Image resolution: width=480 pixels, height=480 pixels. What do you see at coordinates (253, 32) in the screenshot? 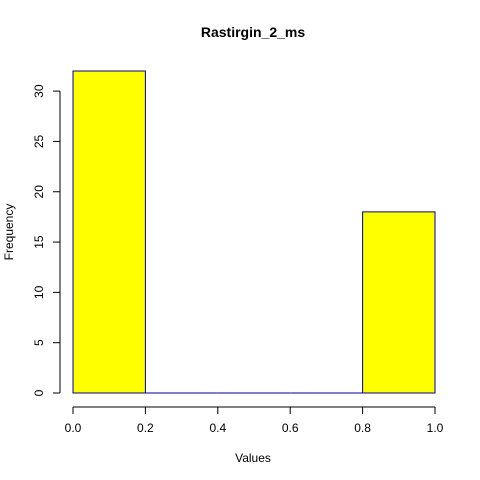
I see `chart-title: Rastirgin_2_ms` at bounding box center [253, 32].